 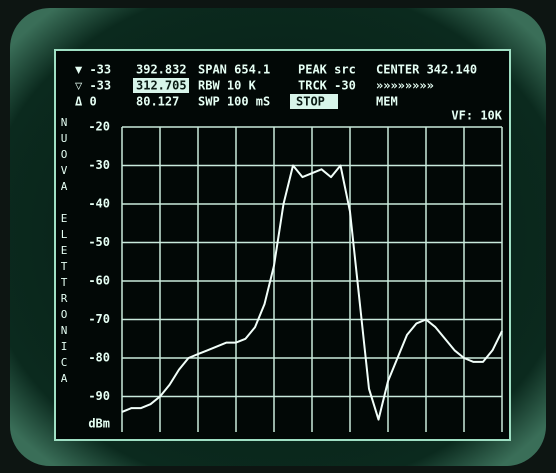 What do you see at coordinates (227, 86) in the screenshot?
I see `status-text: RBW 10 K` at bounding box center [227, 86].